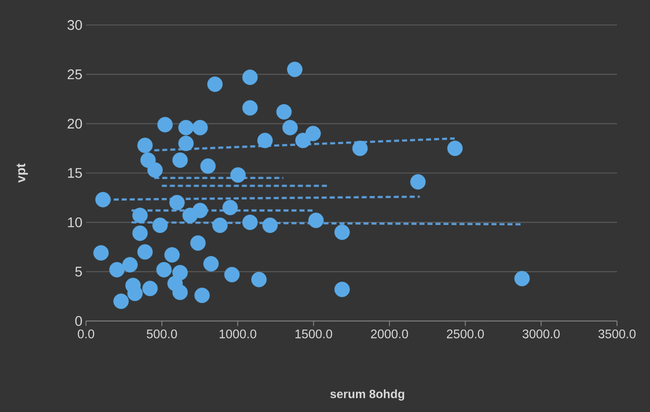  Describe the element at coordinates (238, 334) in the screenshot. I see `x-tick-label: 1000.0` at that location.